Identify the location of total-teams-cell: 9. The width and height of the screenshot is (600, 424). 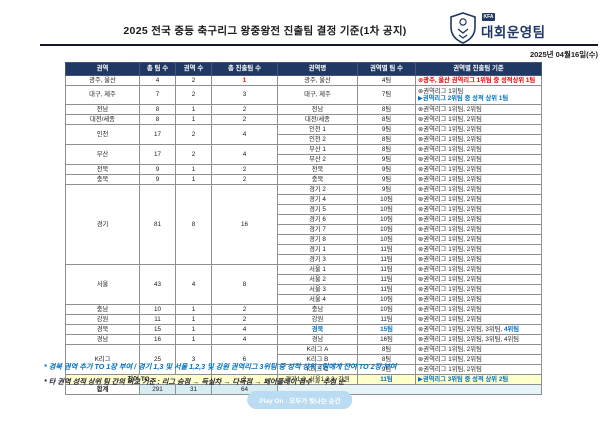
(157, 179).